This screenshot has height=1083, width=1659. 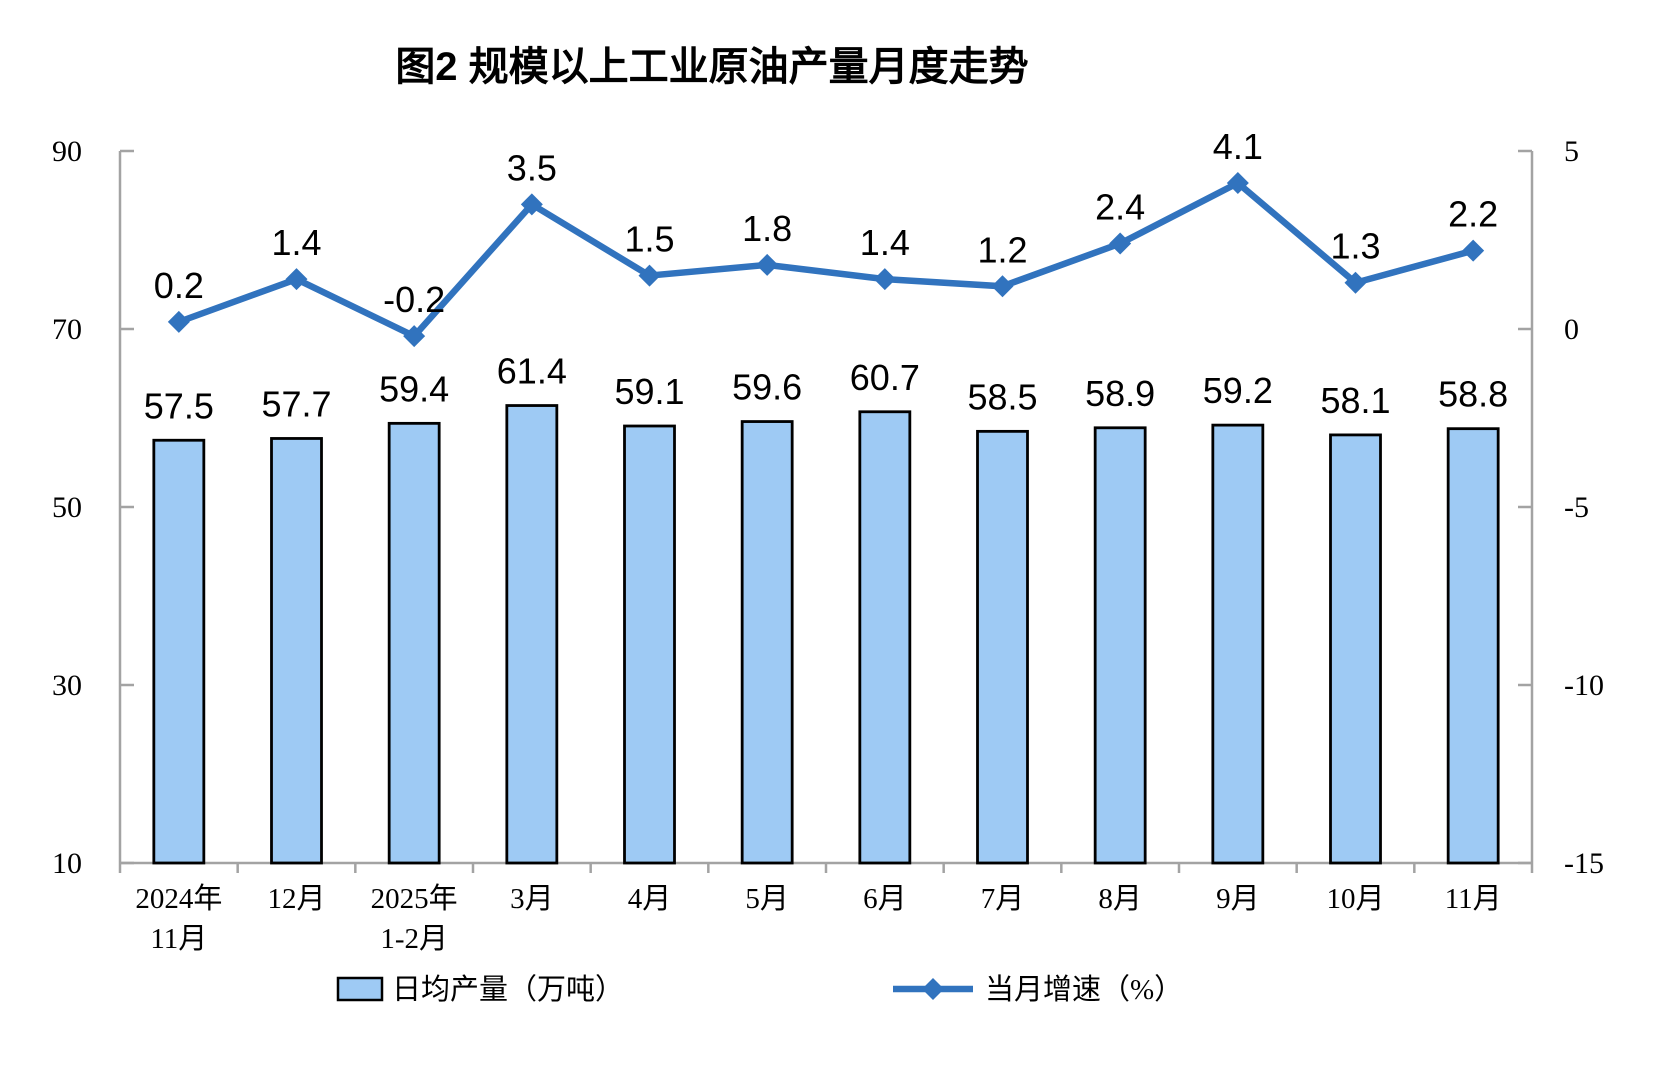 I want to click on right-axis-tick-label: 5, so click(x=1571, y=151).